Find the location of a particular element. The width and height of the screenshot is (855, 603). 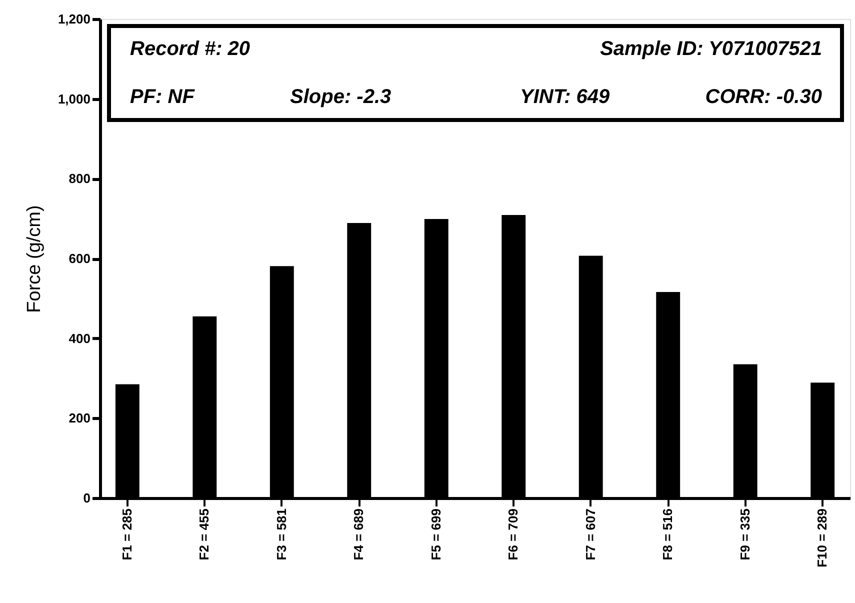

y-tick-label: 1,000 is located at coordinates (74, 98).